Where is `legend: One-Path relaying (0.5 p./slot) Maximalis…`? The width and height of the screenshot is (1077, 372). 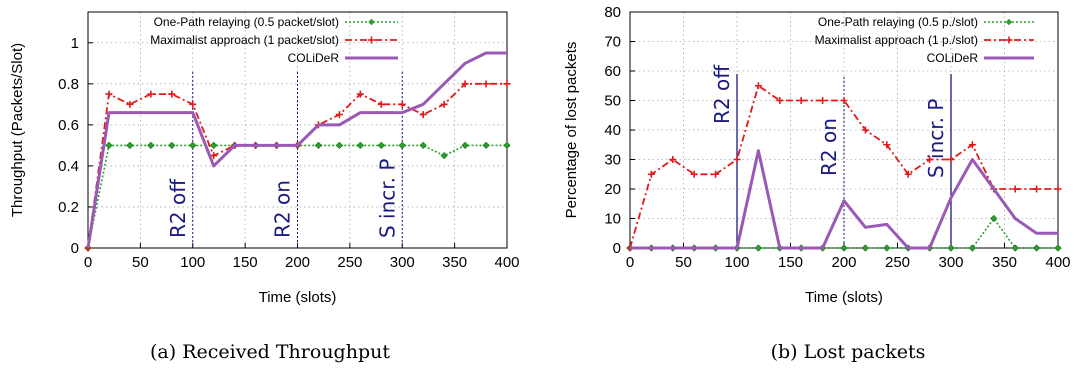
legend: One-Path relaying (0.5 p./slot) Maximalis… is located at coordinates (924, 40).